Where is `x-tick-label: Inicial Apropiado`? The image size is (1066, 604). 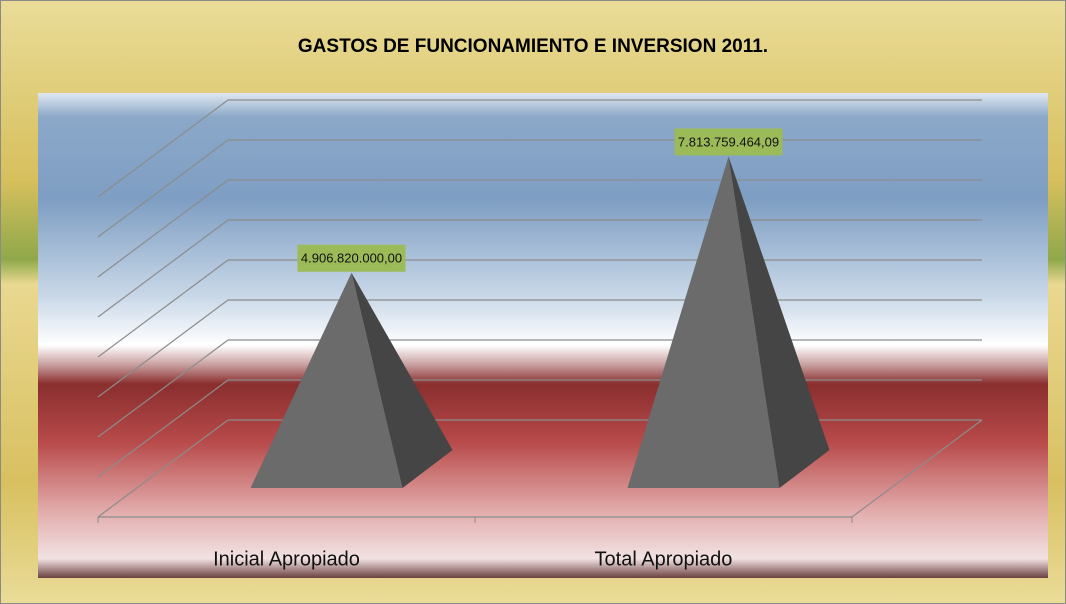 x-tick-label: Inicial Apropiado is located at coordinates (286, 559).